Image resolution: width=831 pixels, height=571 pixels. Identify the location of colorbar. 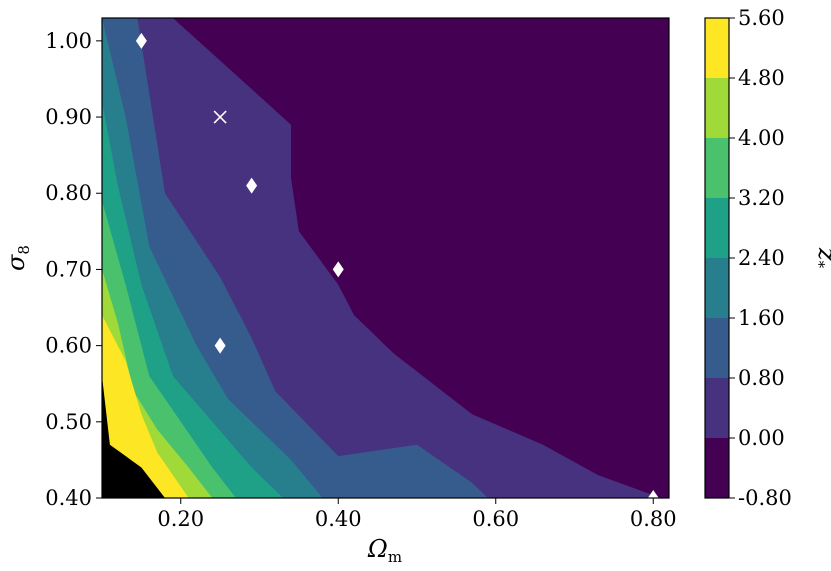
(717, 258).